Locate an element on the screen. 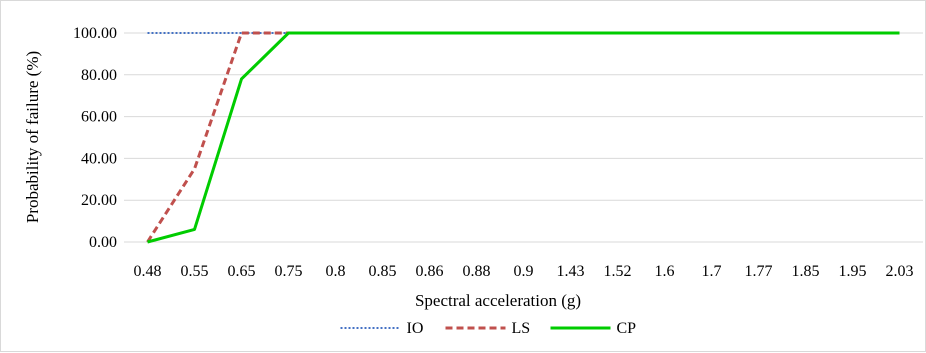 This screenshot has width=926, height=353. x-tick-label: 0.9 is located at coordinates (524, 271).